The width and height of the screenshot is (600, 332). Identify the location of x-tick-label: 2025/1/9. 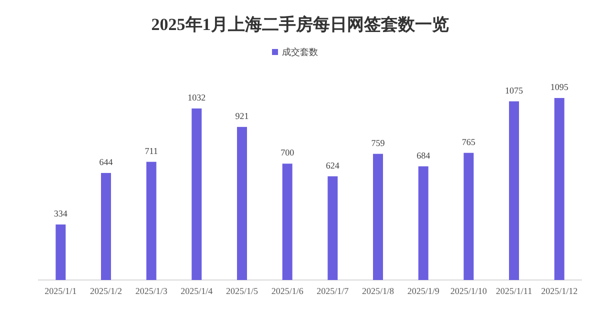
(423, 291).